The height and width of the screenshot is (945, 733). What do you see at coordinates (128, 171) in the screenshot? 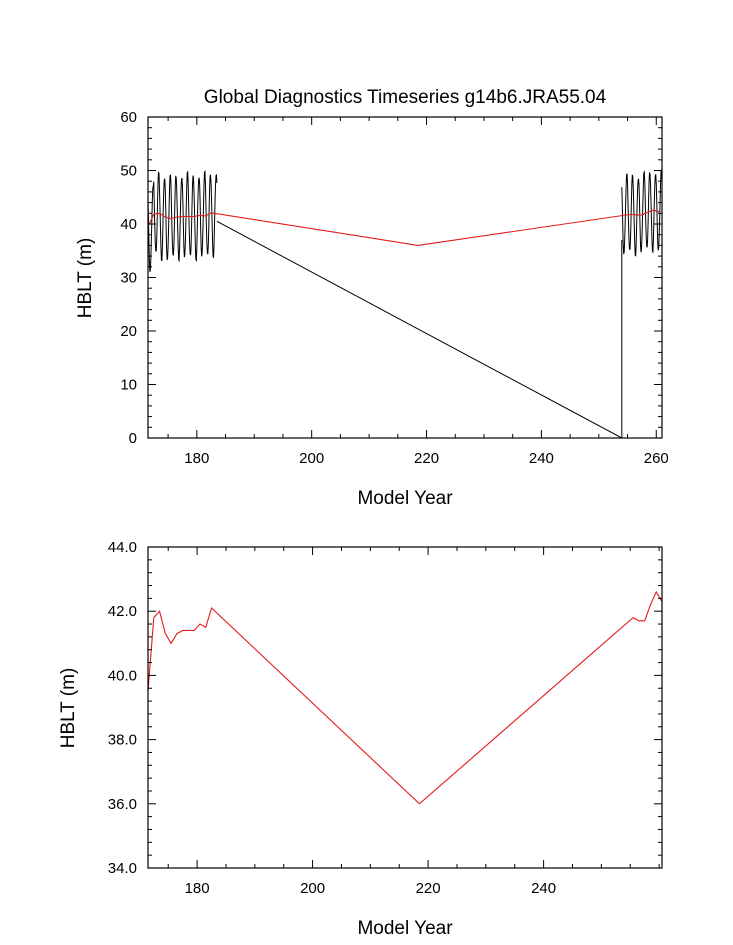
I see `y-tick-label: 50` at bounding box center [128, 171].